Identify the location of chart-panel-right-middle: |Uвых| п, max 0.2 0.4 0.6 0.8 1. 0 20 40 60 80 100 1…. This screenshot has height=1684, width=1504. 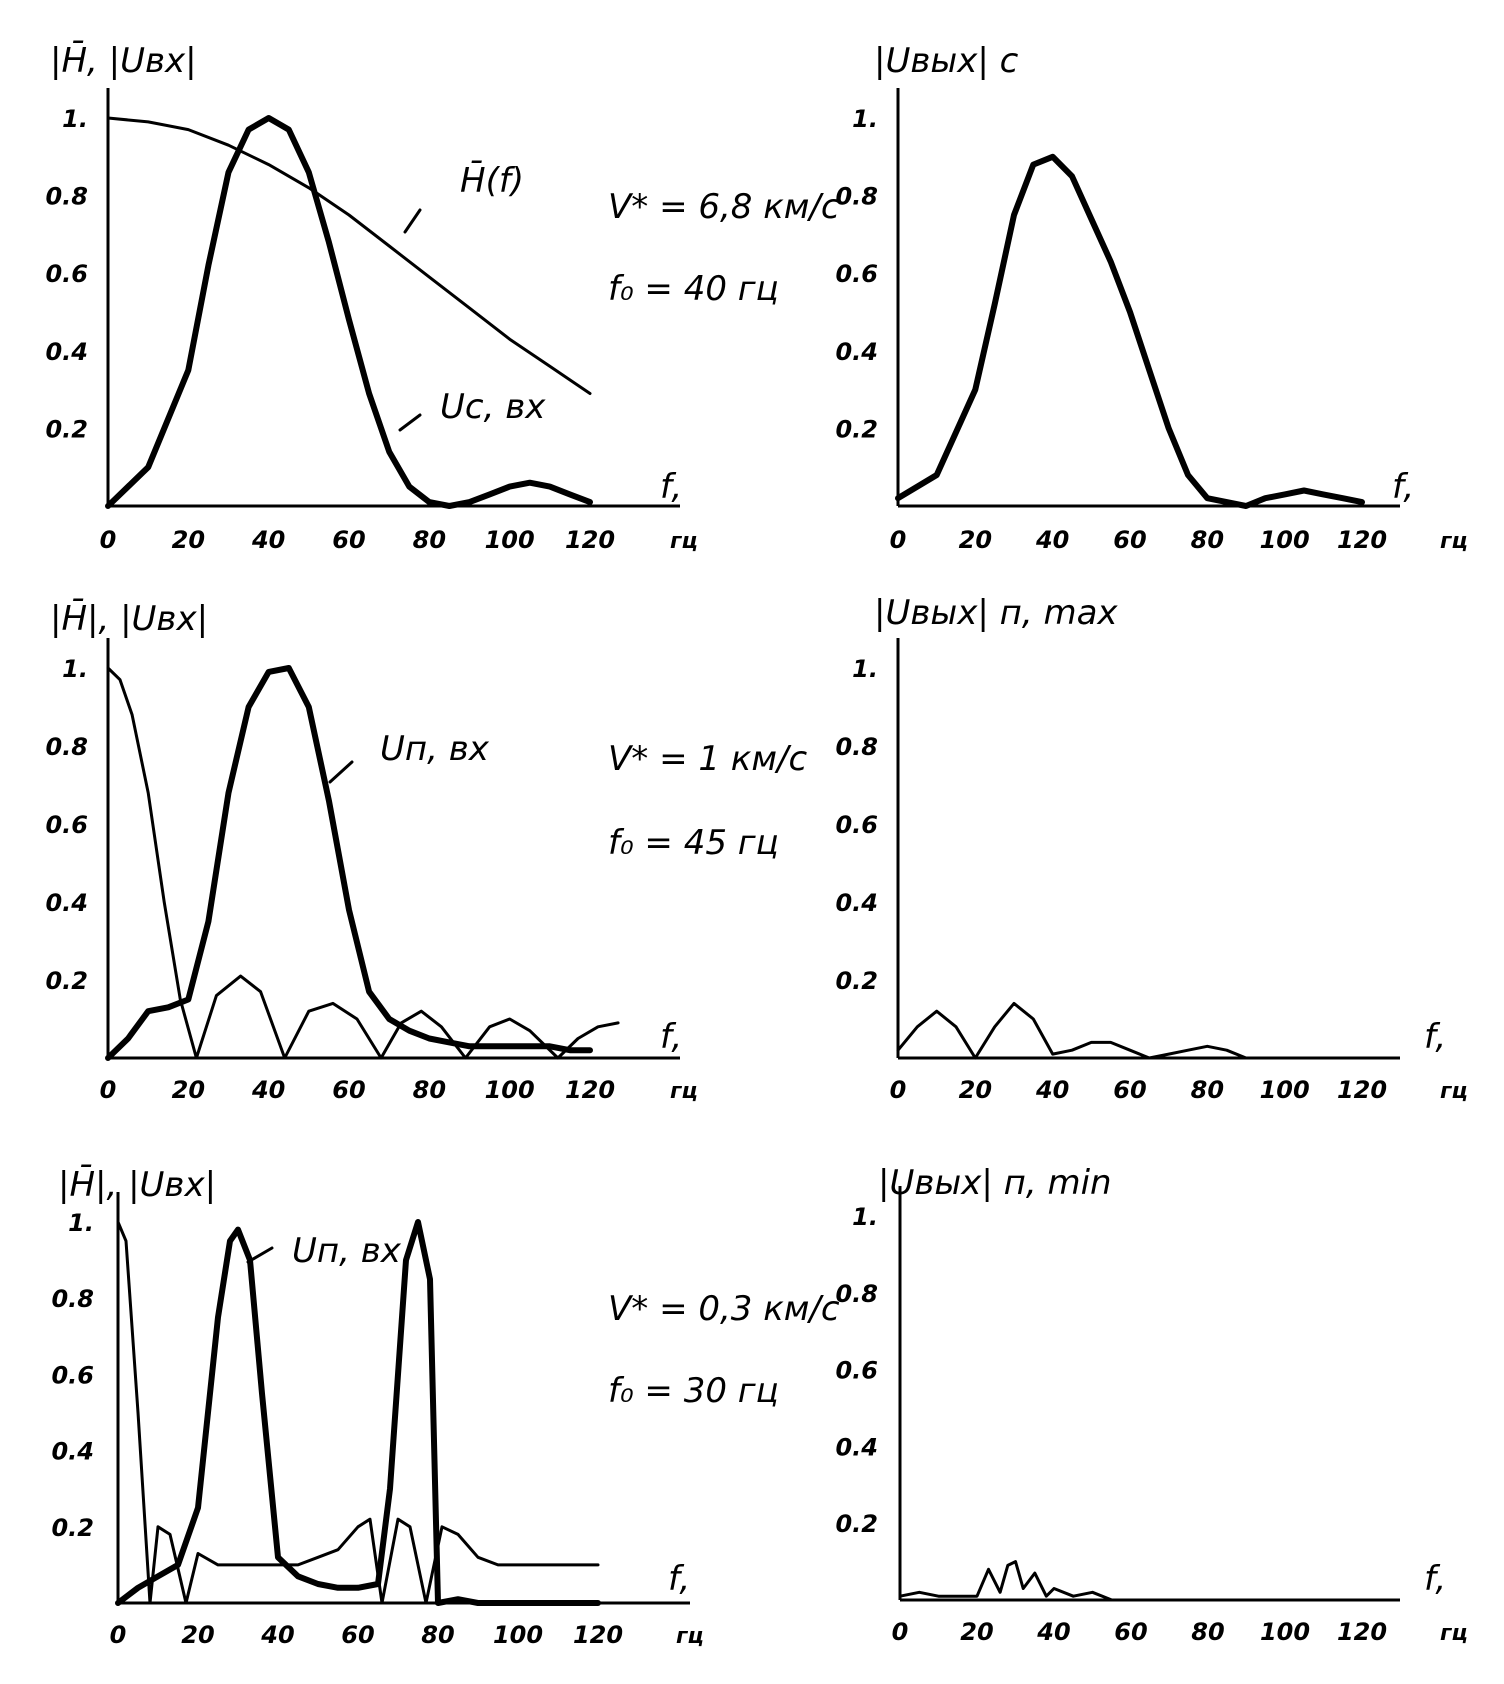
(1151, 848).